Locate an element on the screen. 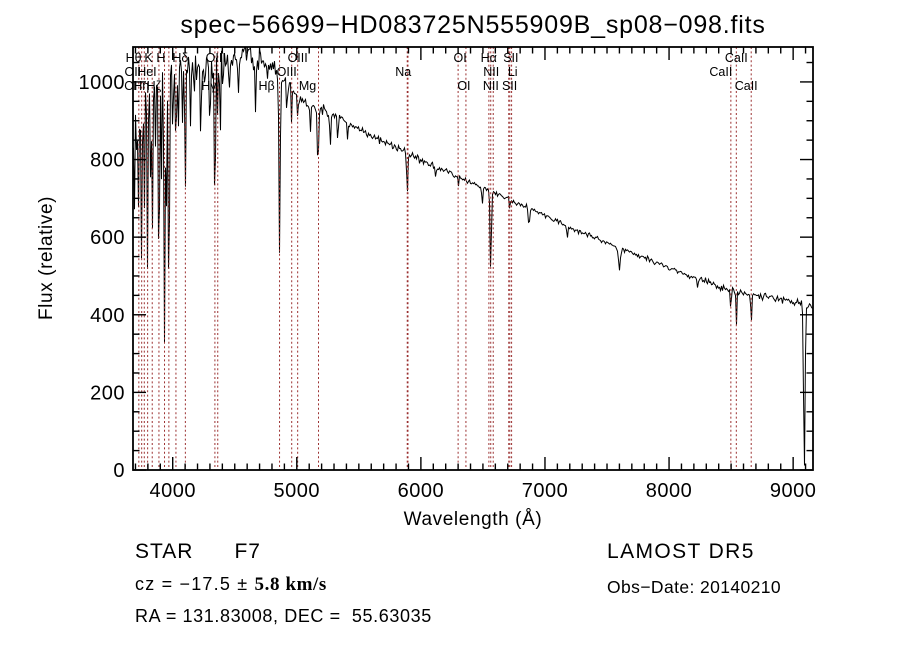  y-tick-labels: 0 200 400 600 800 1000 is located at coordinates (102, 277).